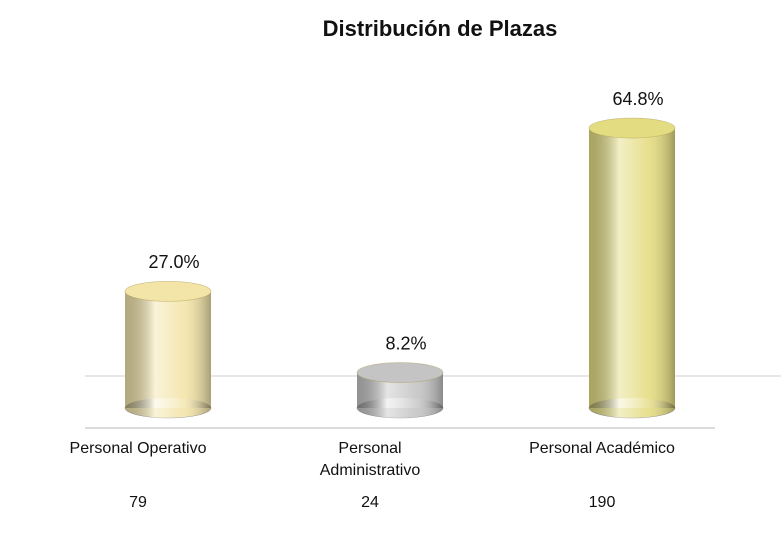 This screenshot has width=781, height=550. What do you see at coordinates (602, 502) in the screenshot?
I see `count-label: 190` at bounding box center [602, 502].